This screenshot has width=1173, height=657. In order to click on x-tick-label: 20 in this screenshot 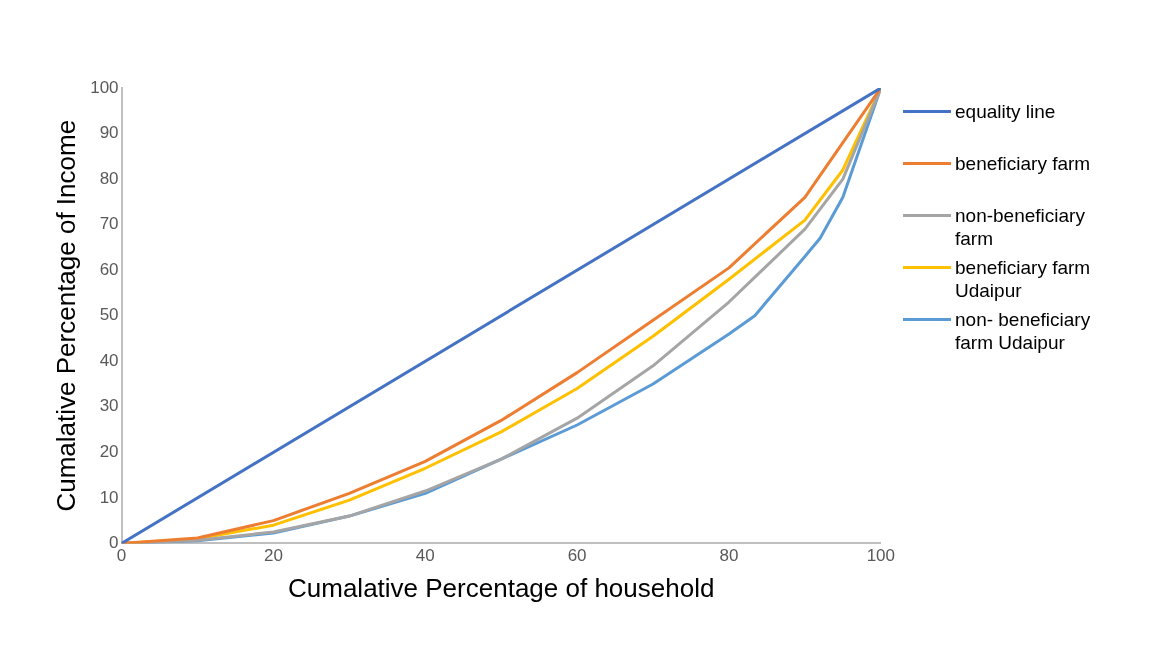, I will do `click(273, 556)`.